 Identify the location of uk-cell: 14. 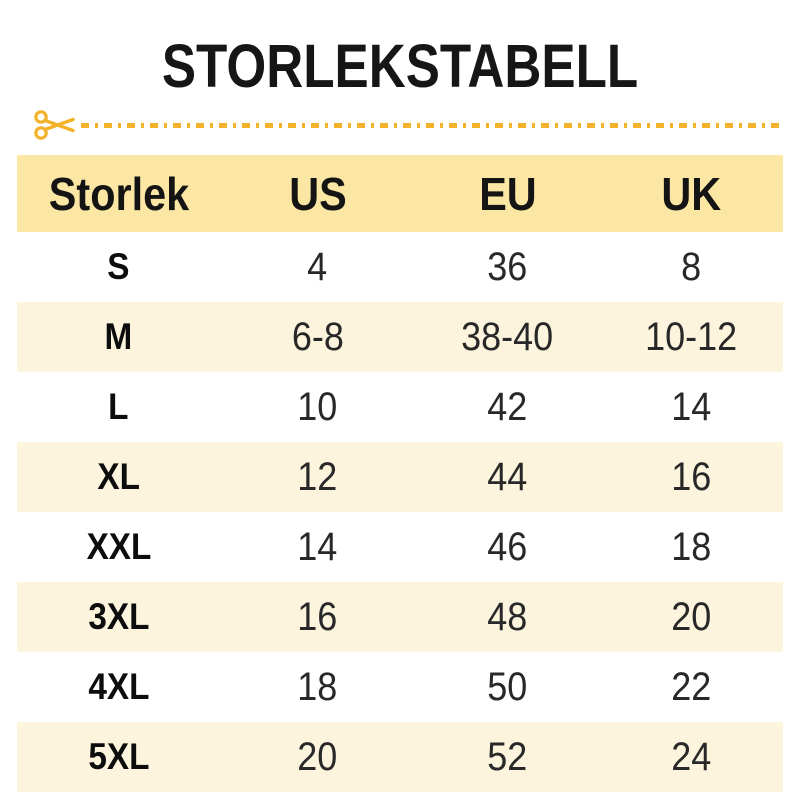
(691, 407).